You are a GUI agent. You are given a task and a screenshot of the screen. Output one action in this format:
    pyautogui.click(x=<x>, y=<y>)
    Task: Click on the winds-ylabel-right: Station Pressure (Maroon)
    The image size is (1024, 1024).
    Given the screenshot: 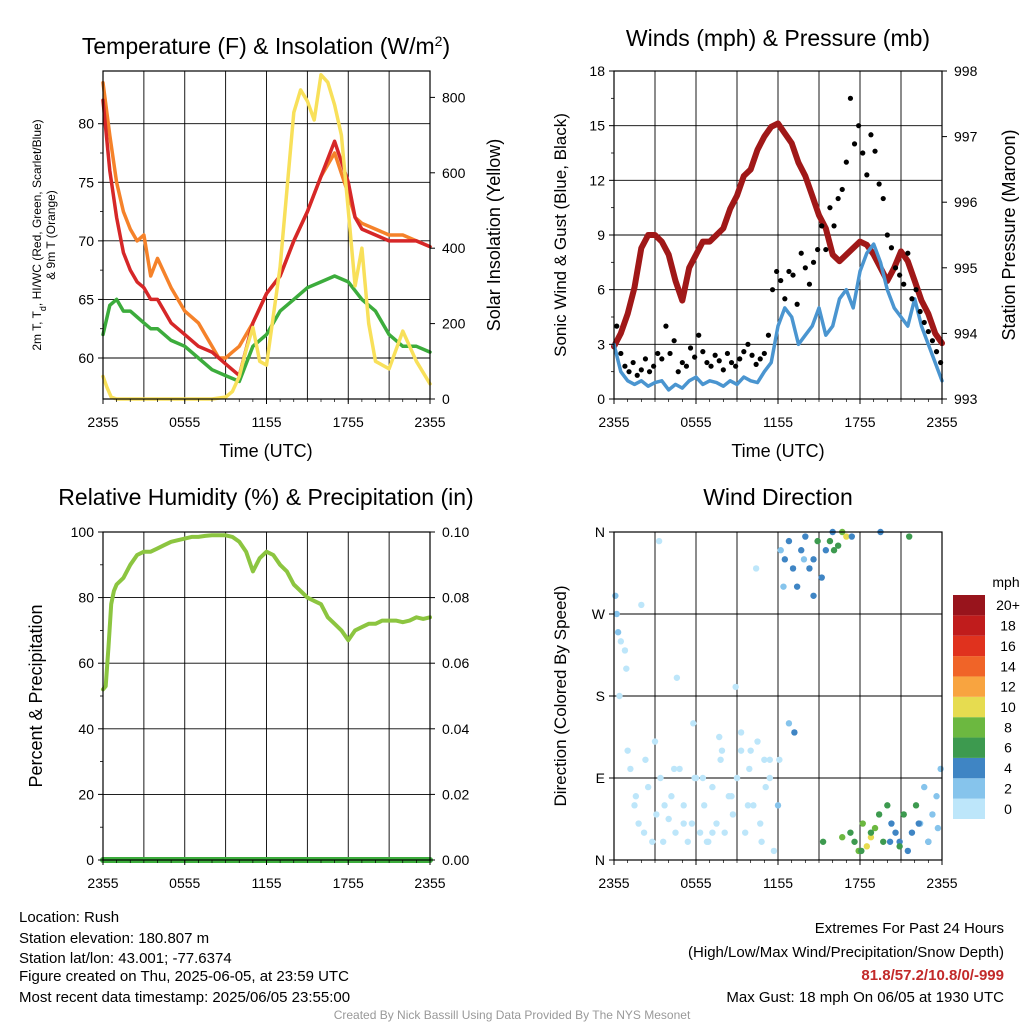 What is the action you would take?
    pyautogui.click(x=1009, y=234)
    